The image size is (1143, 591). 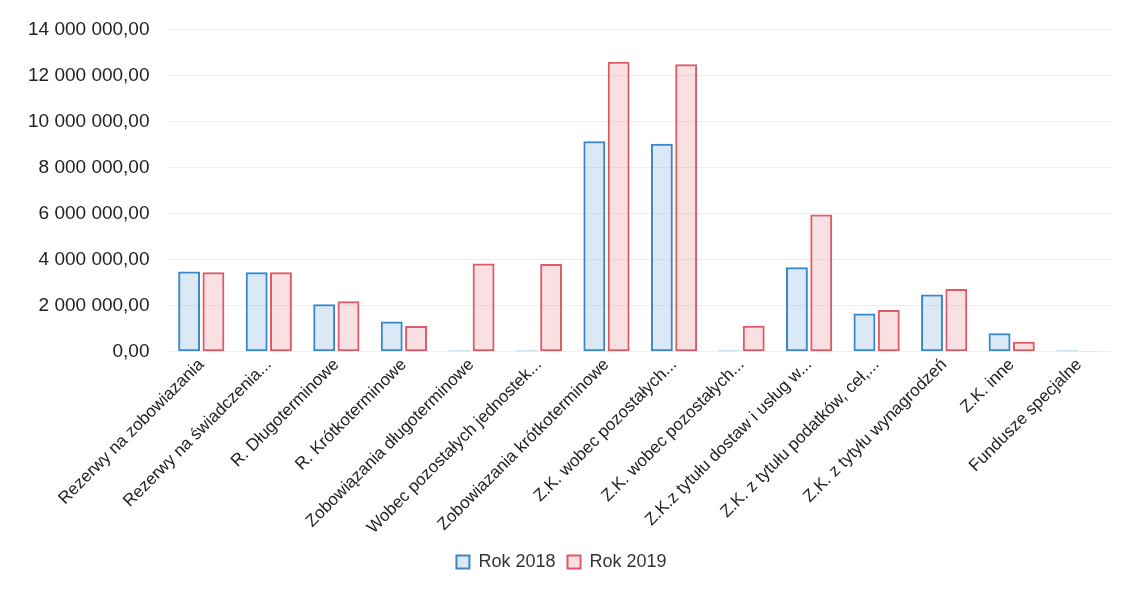 What do you see at coordinates (131, 350) in the screenshot?
I see `y-tick-label: 0,00` at bounding box center [131, 350].